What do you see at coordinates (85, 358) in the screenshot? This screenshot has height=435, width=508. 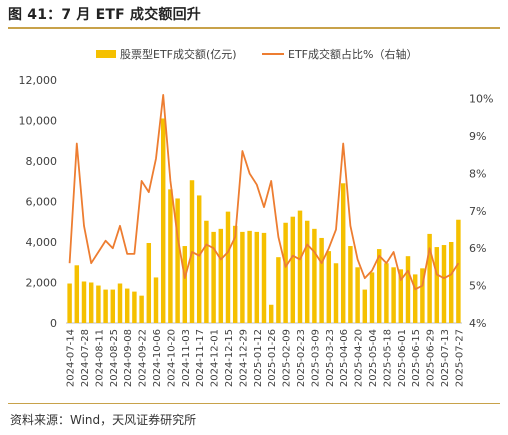 I see `x-tick-label: 2024-07-28` at bounding box center [85, 358].